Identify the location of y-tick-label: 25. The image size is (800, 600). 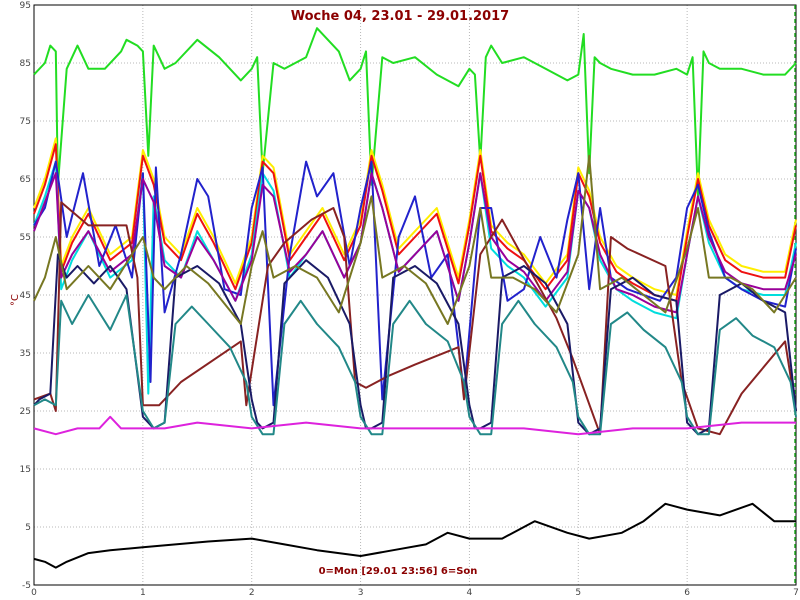
(25, 412).